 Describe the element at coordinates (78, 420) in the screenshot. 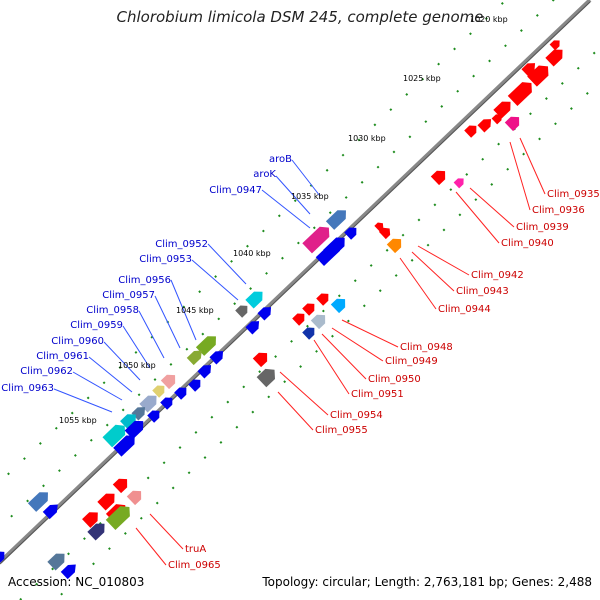

I see `tick-label-1055: 1055 kbp` at that location.